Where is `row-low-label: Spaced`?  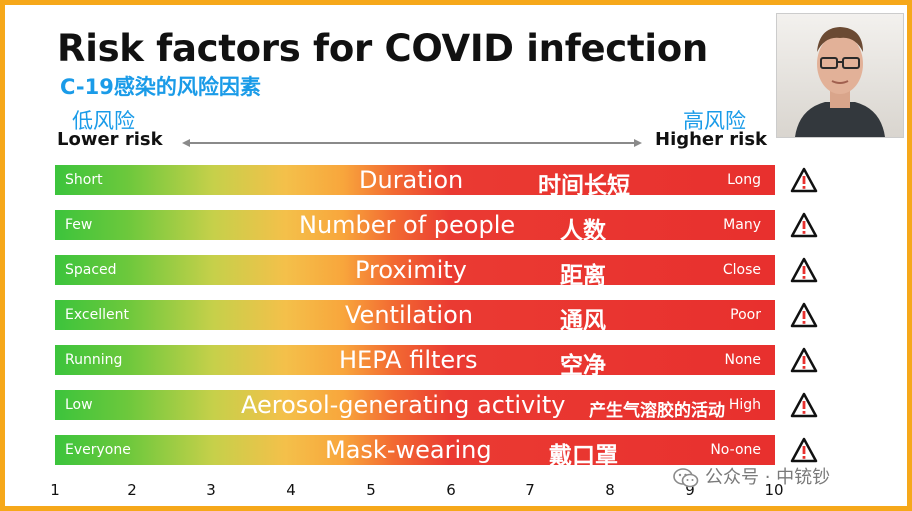
row-low-label: Spaced is located at coordinates (91, 270).